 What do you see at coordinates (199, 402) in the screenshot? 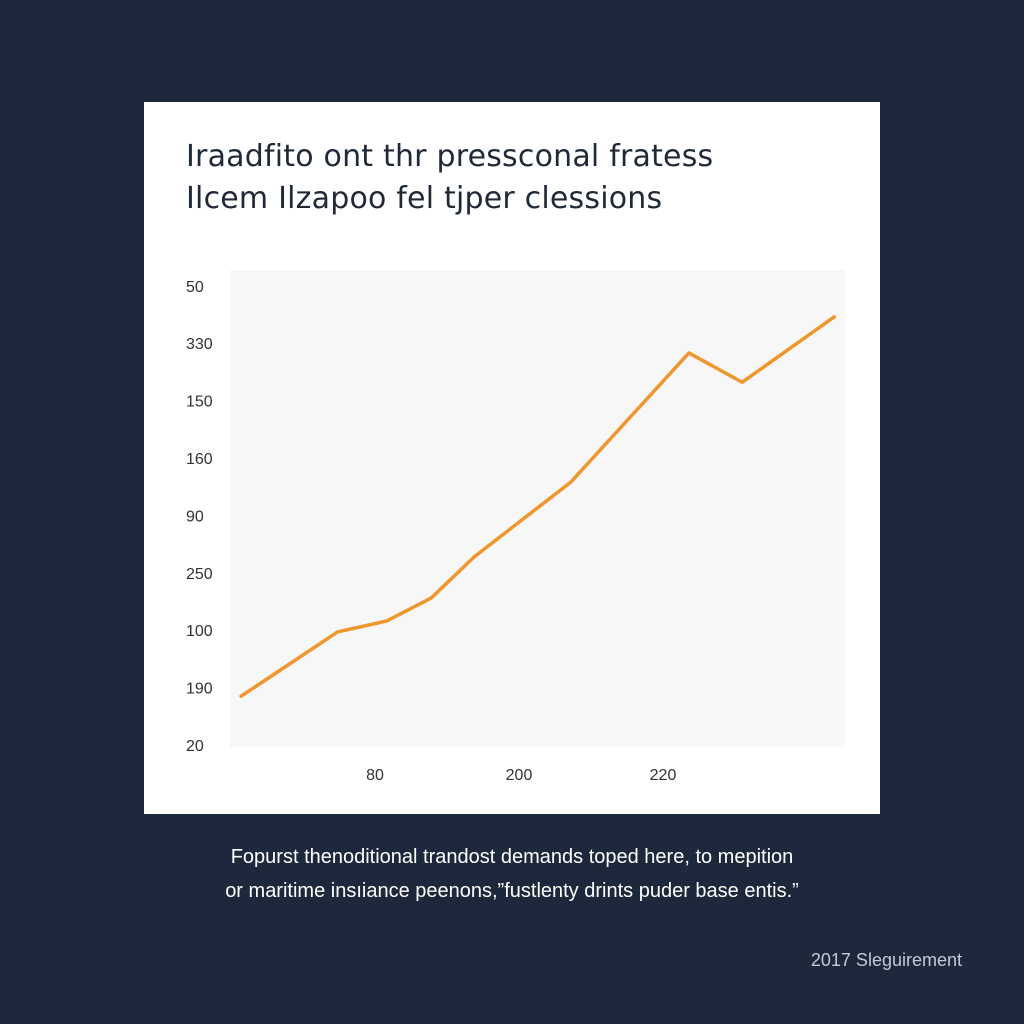
I see `y-tick-label: 150` at bounding box center [199, 402].